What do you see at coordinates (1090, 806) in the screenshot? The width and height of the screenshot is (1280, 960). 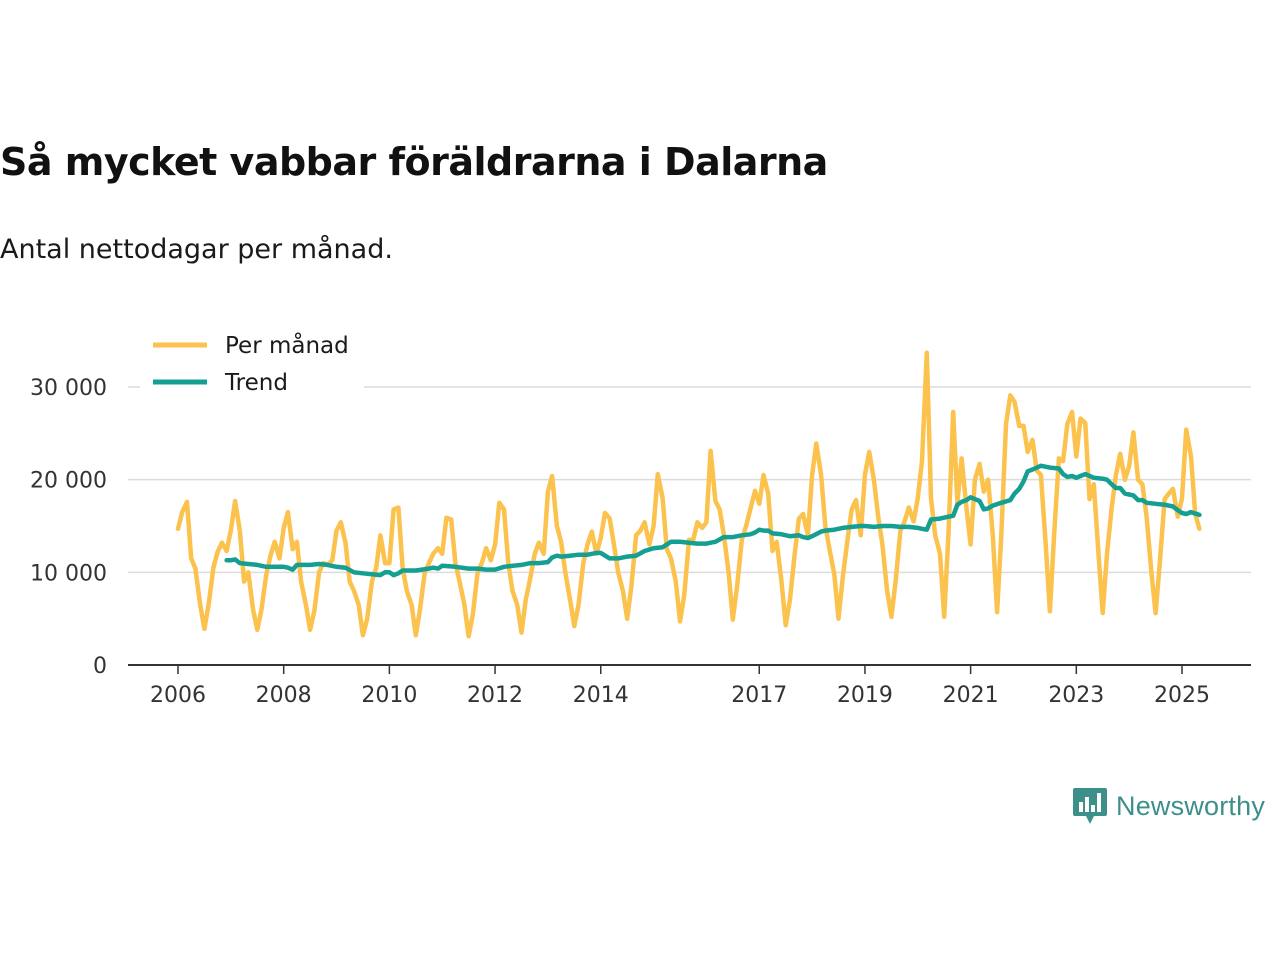 I see `newsworthy-logo-icon` at bounding box center [1090, 806].